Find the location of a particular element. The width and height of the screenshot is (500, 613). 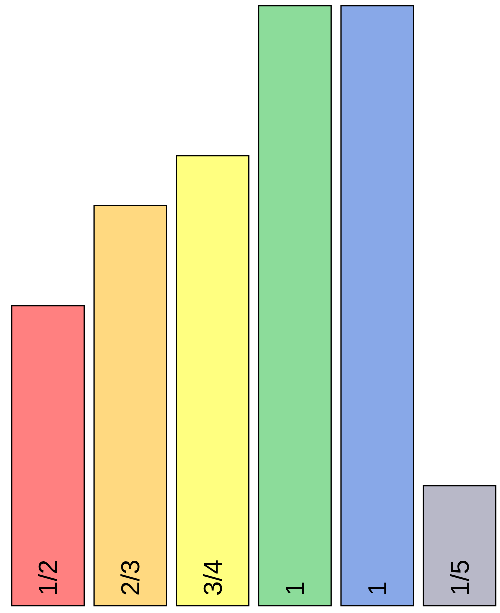

data-label: 1/2 is located at coordinates (48, 578).